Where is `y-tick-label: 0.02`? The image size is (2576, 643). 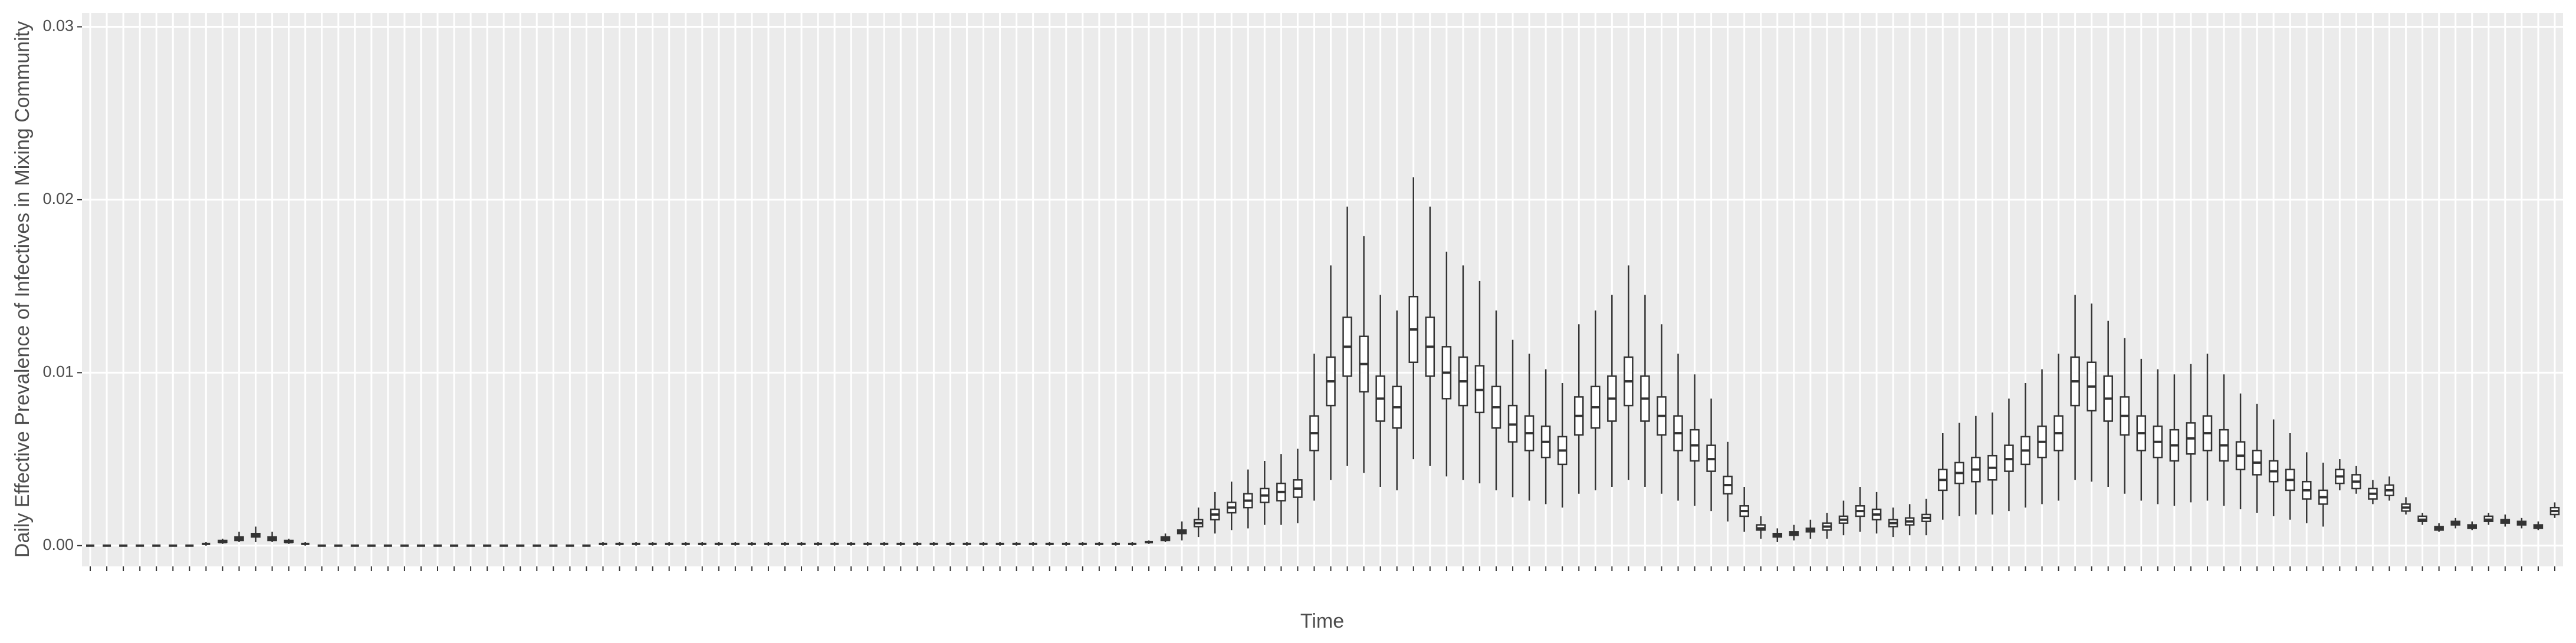
y-tick-label: 0.02 is located at coordinates (58, 198).